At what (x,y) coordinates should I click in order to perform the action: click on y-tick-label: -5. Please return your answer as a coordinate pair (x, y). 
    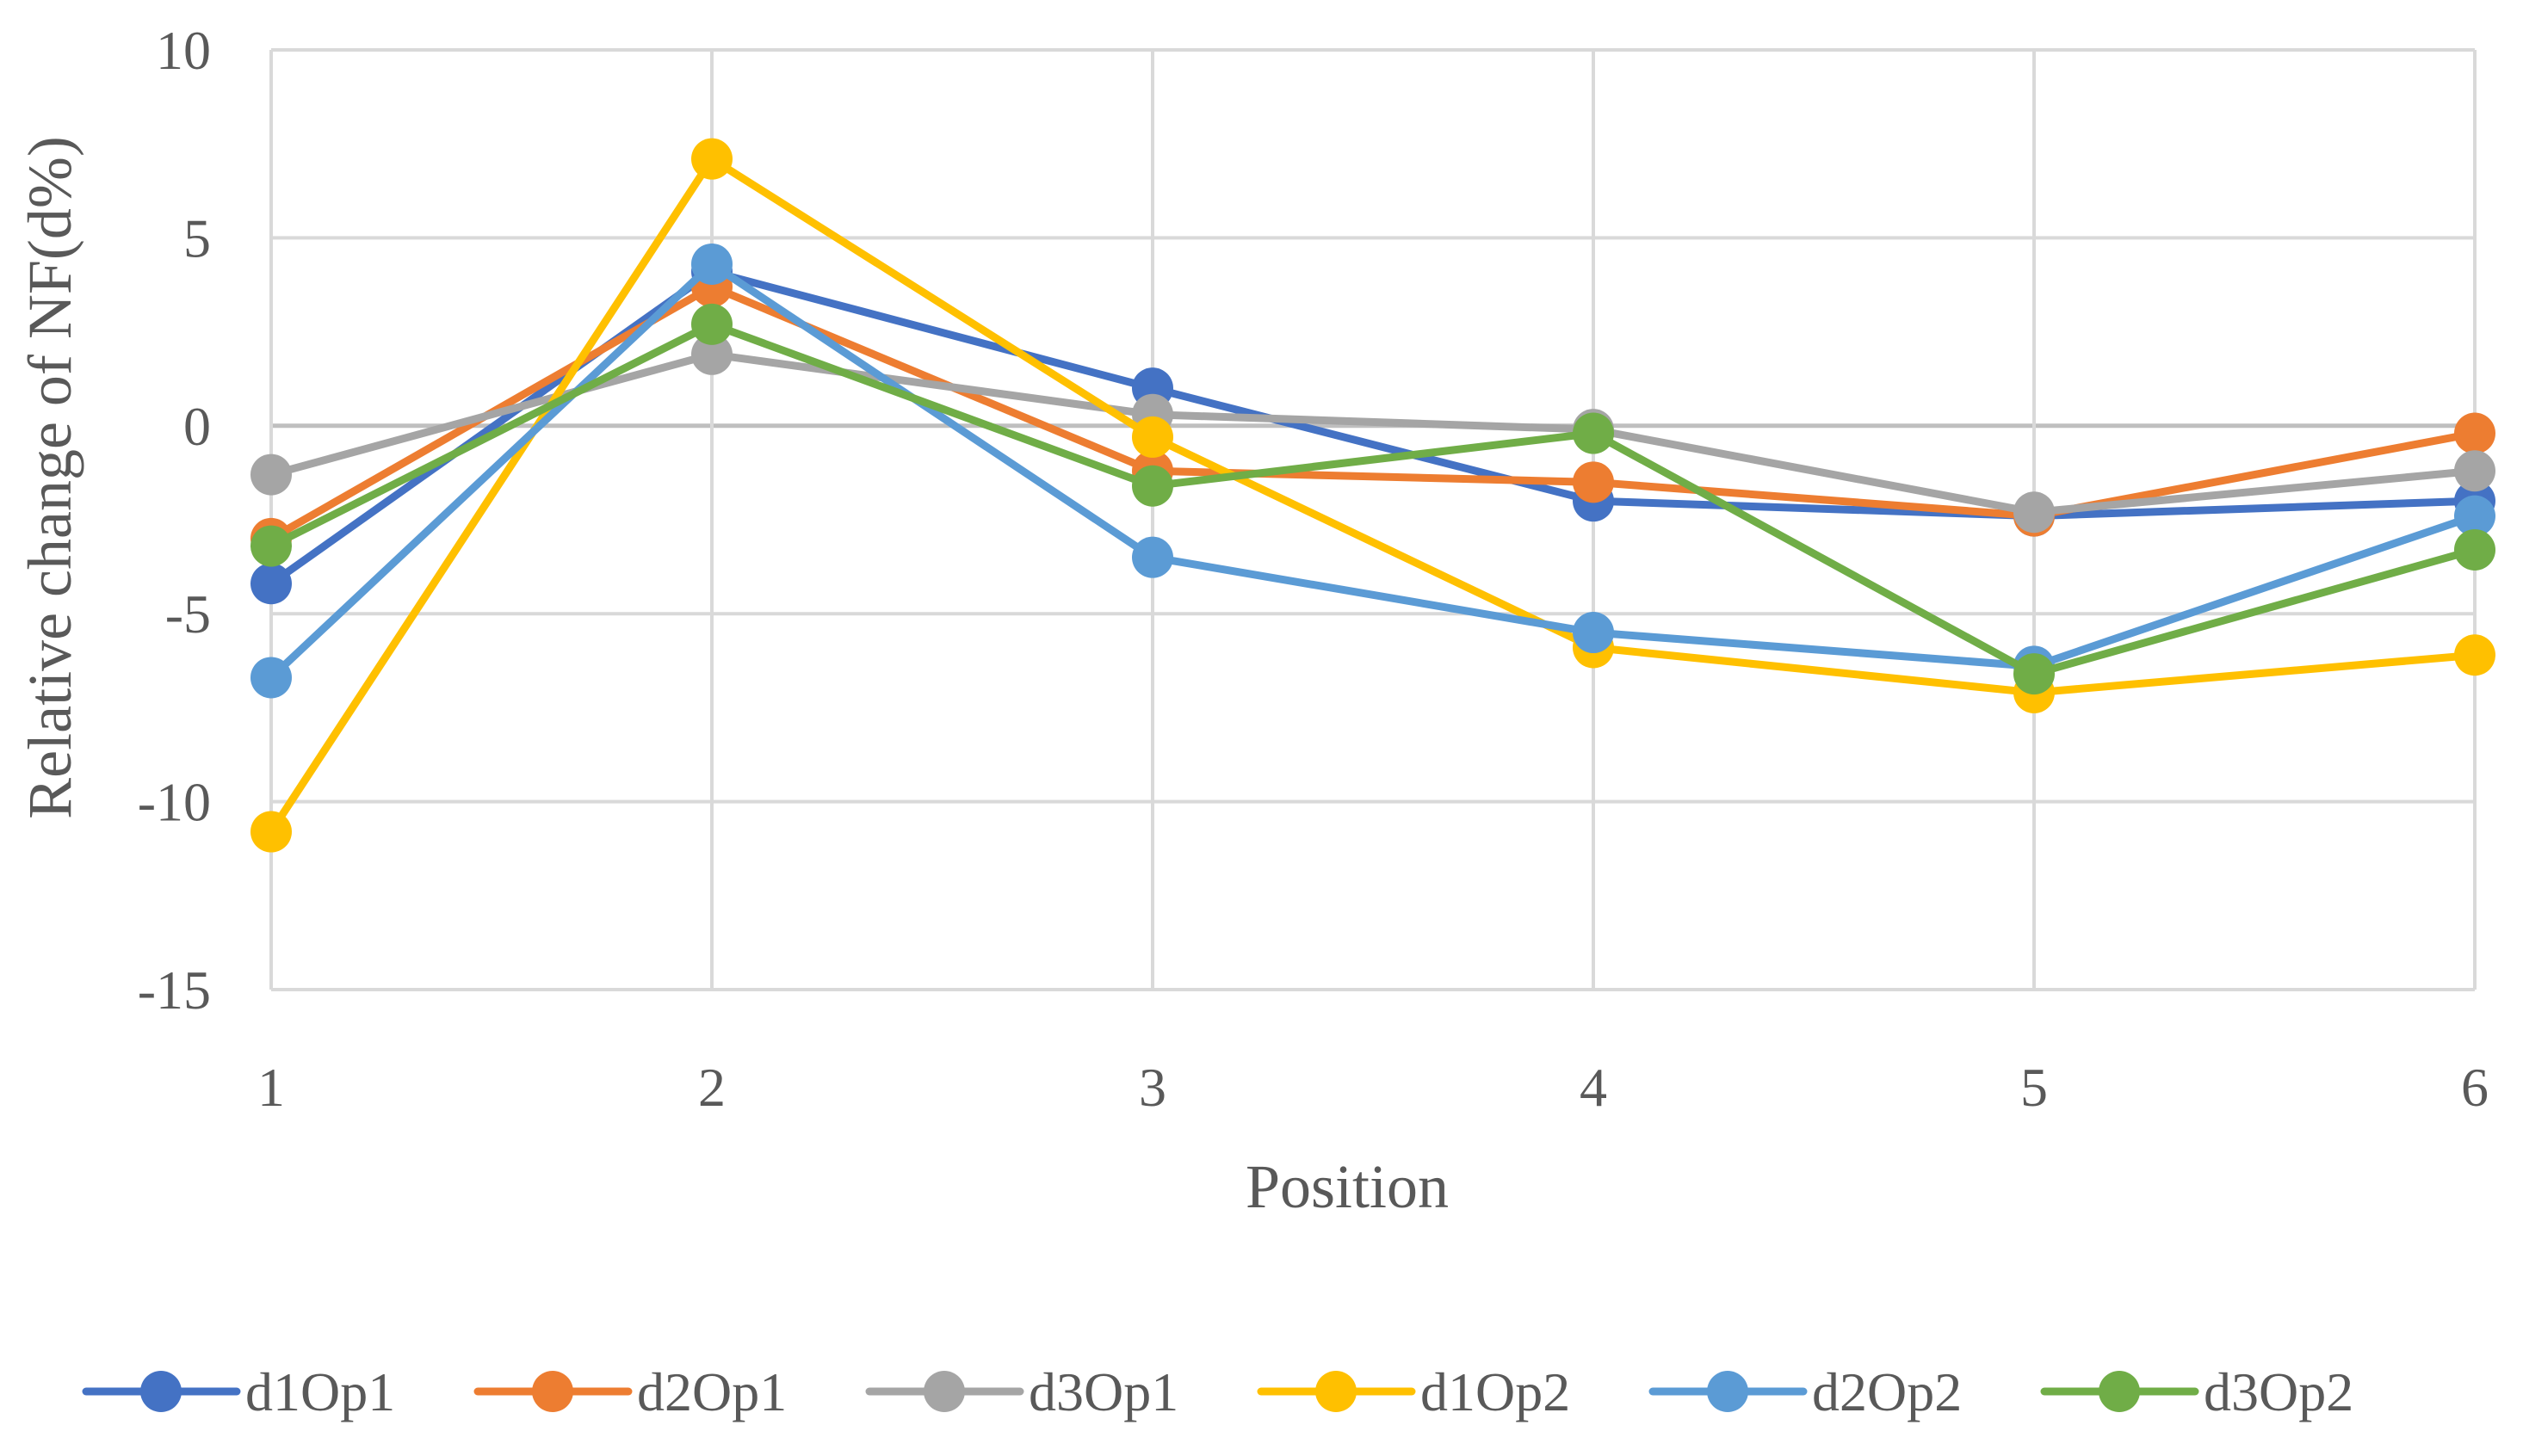
    Looking at the image, I should click on (188, 614).